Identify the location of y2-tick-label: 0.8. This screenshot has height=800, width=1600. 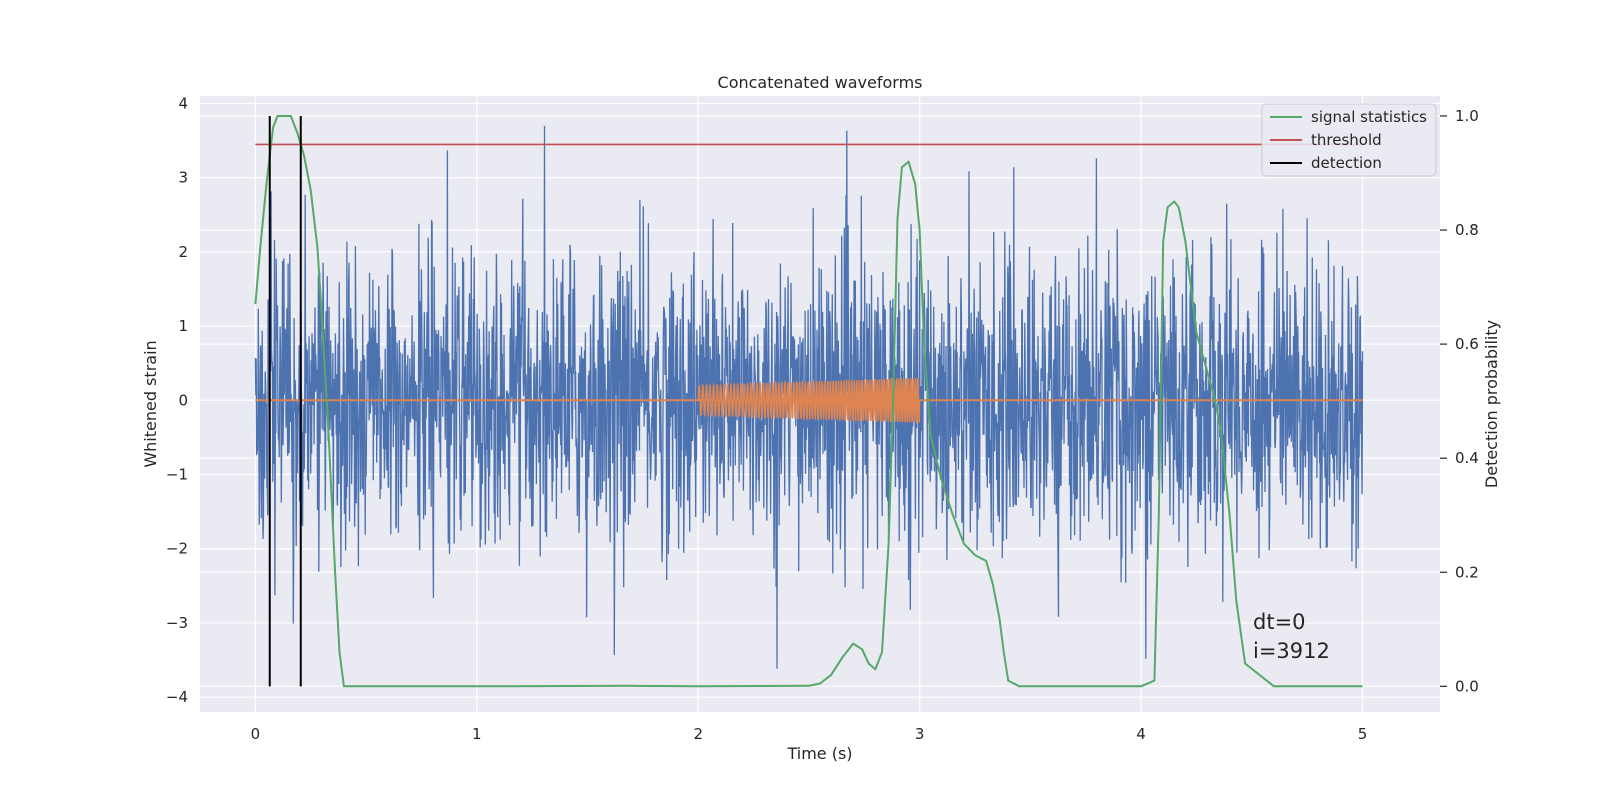
(1467, 230).